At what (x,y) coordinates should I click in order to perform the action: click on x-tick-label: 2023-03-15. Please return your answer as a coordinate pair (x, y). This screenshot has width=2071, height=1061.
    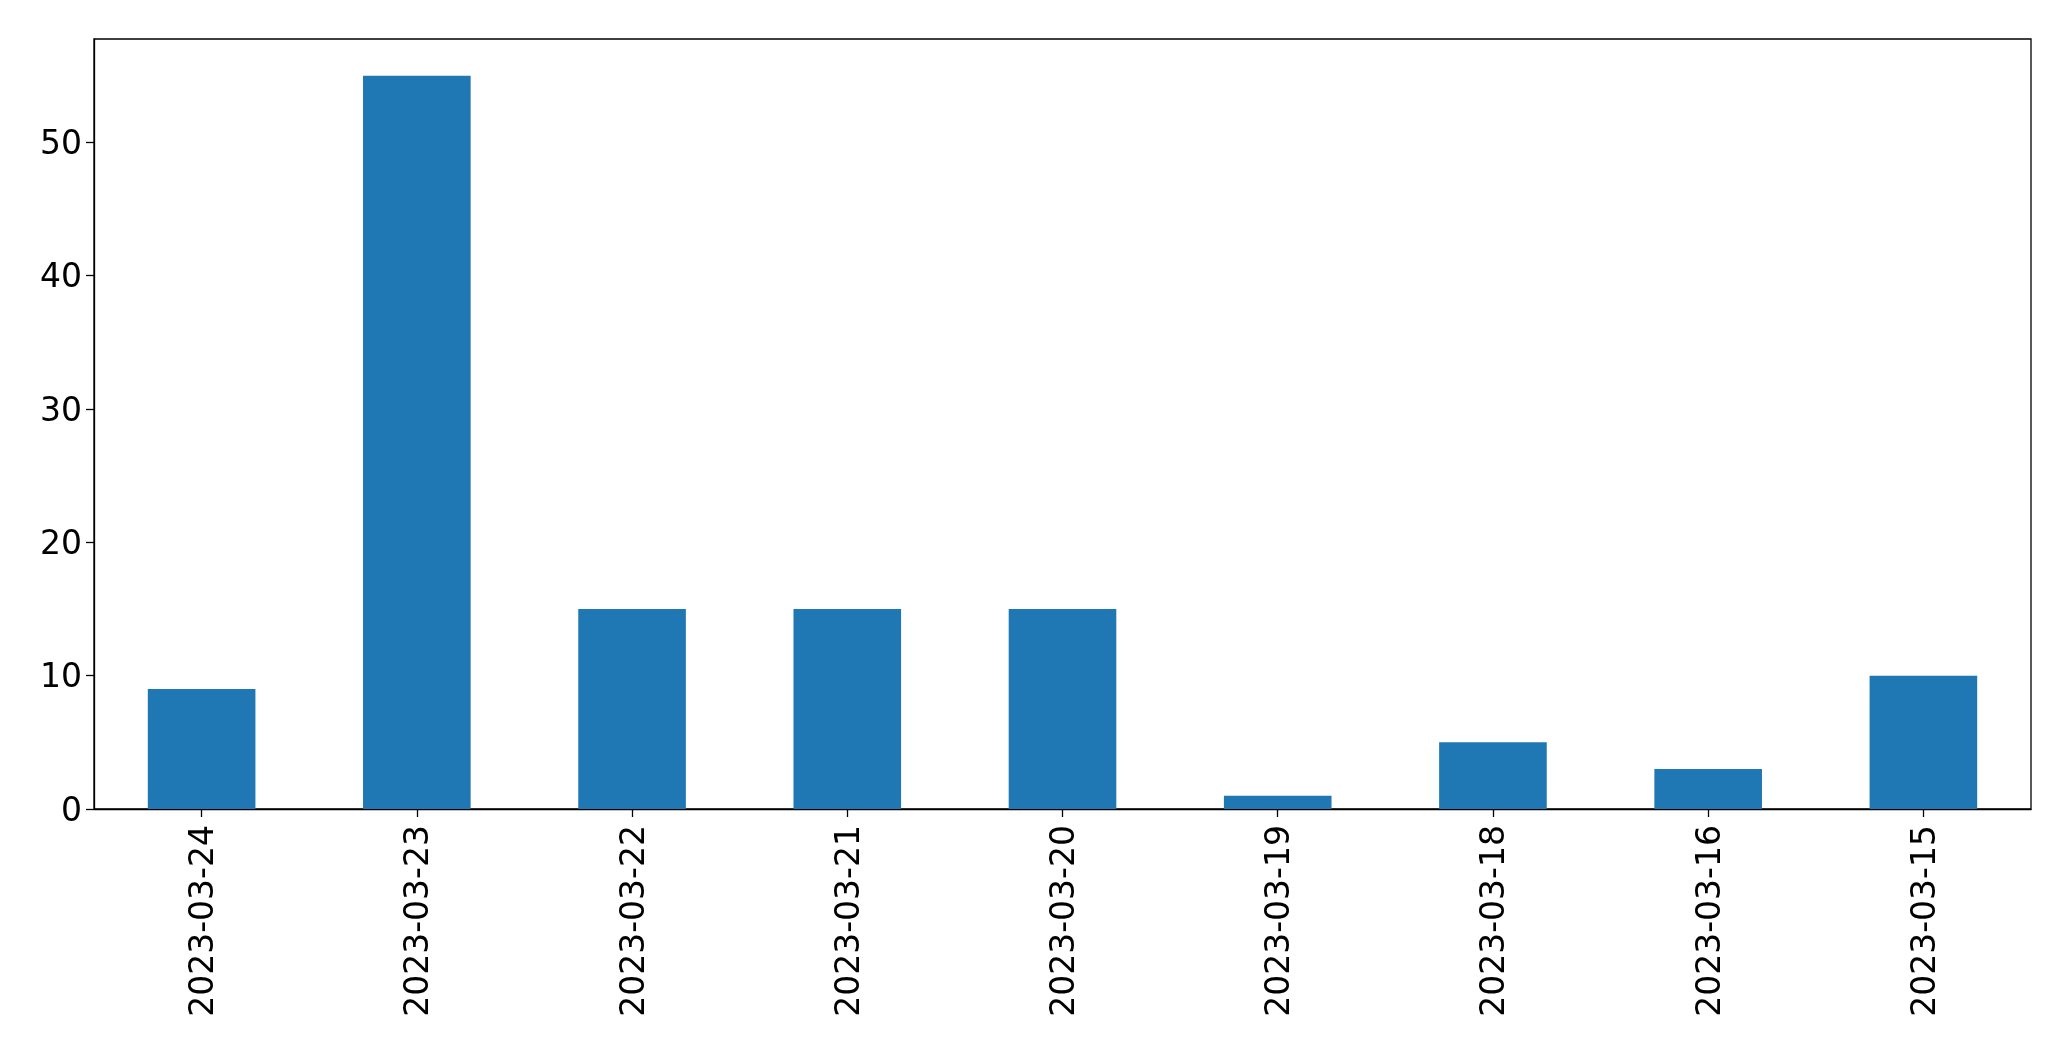
    Looking at the image, I should click on (1923, 921).